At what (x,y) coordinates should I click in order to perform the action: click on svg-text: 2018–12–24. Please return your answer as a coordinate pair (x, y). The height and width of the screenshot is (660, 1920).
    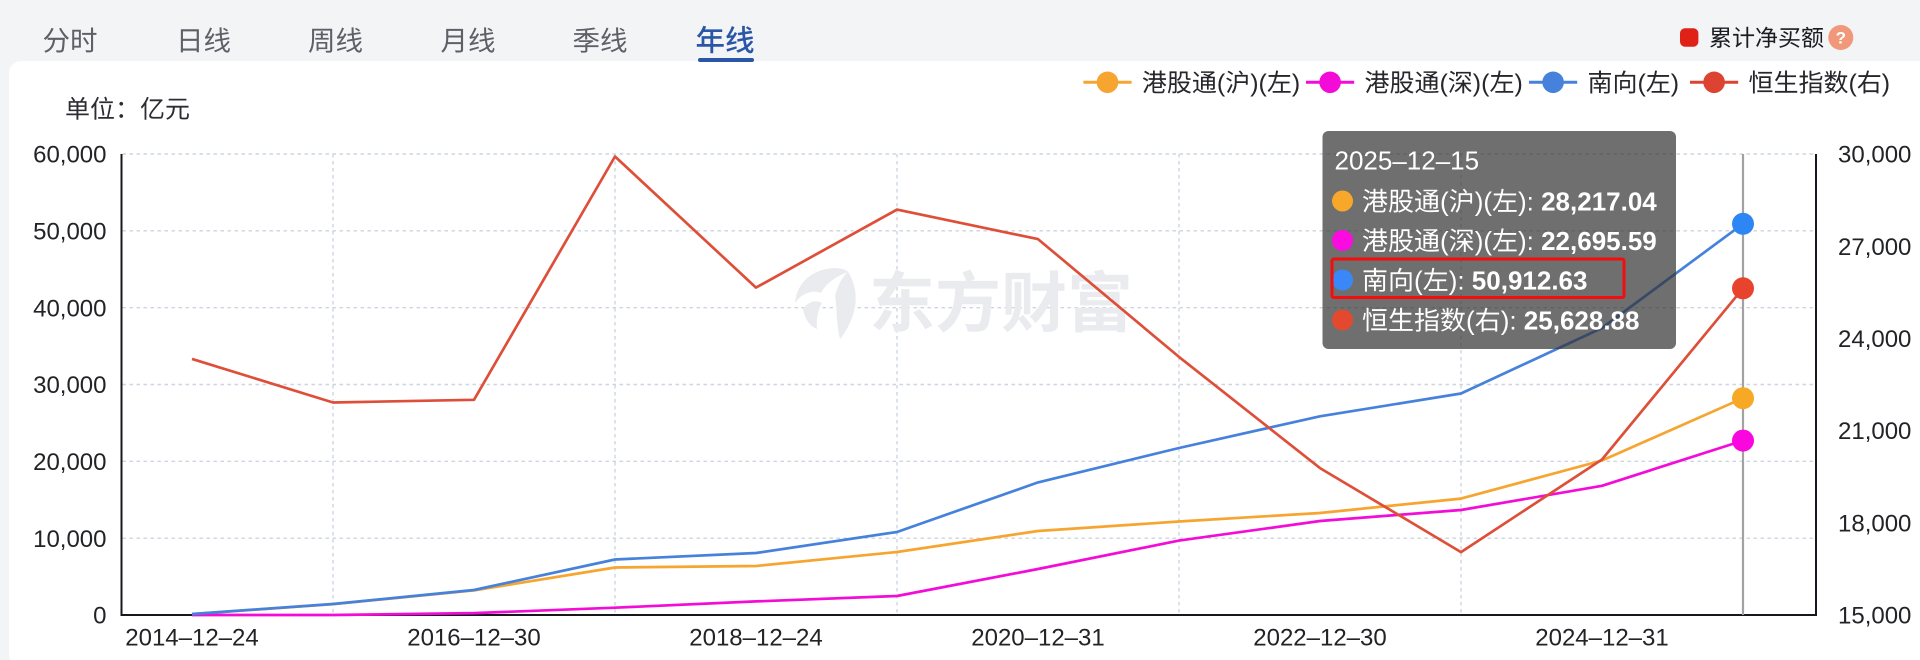
    Looking at the image, I should click on (755, 638).